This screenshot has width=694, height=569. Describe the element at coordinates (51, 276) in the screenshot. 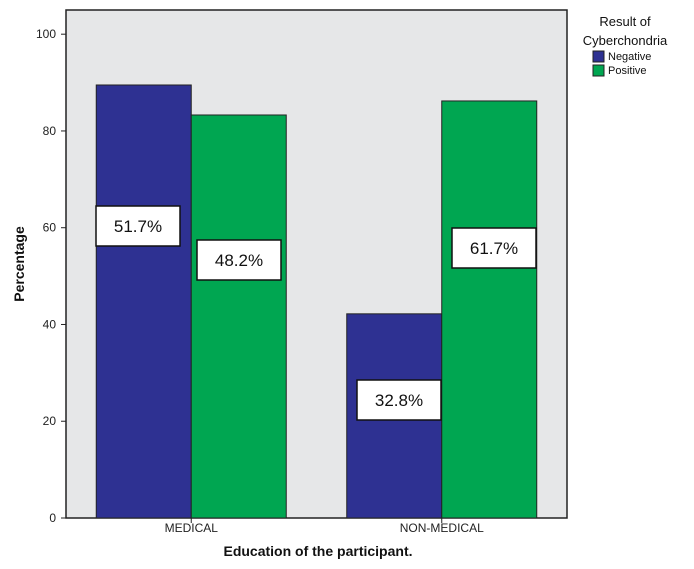

I see `y-axis: 0 20 40 60 80 100` at that location.